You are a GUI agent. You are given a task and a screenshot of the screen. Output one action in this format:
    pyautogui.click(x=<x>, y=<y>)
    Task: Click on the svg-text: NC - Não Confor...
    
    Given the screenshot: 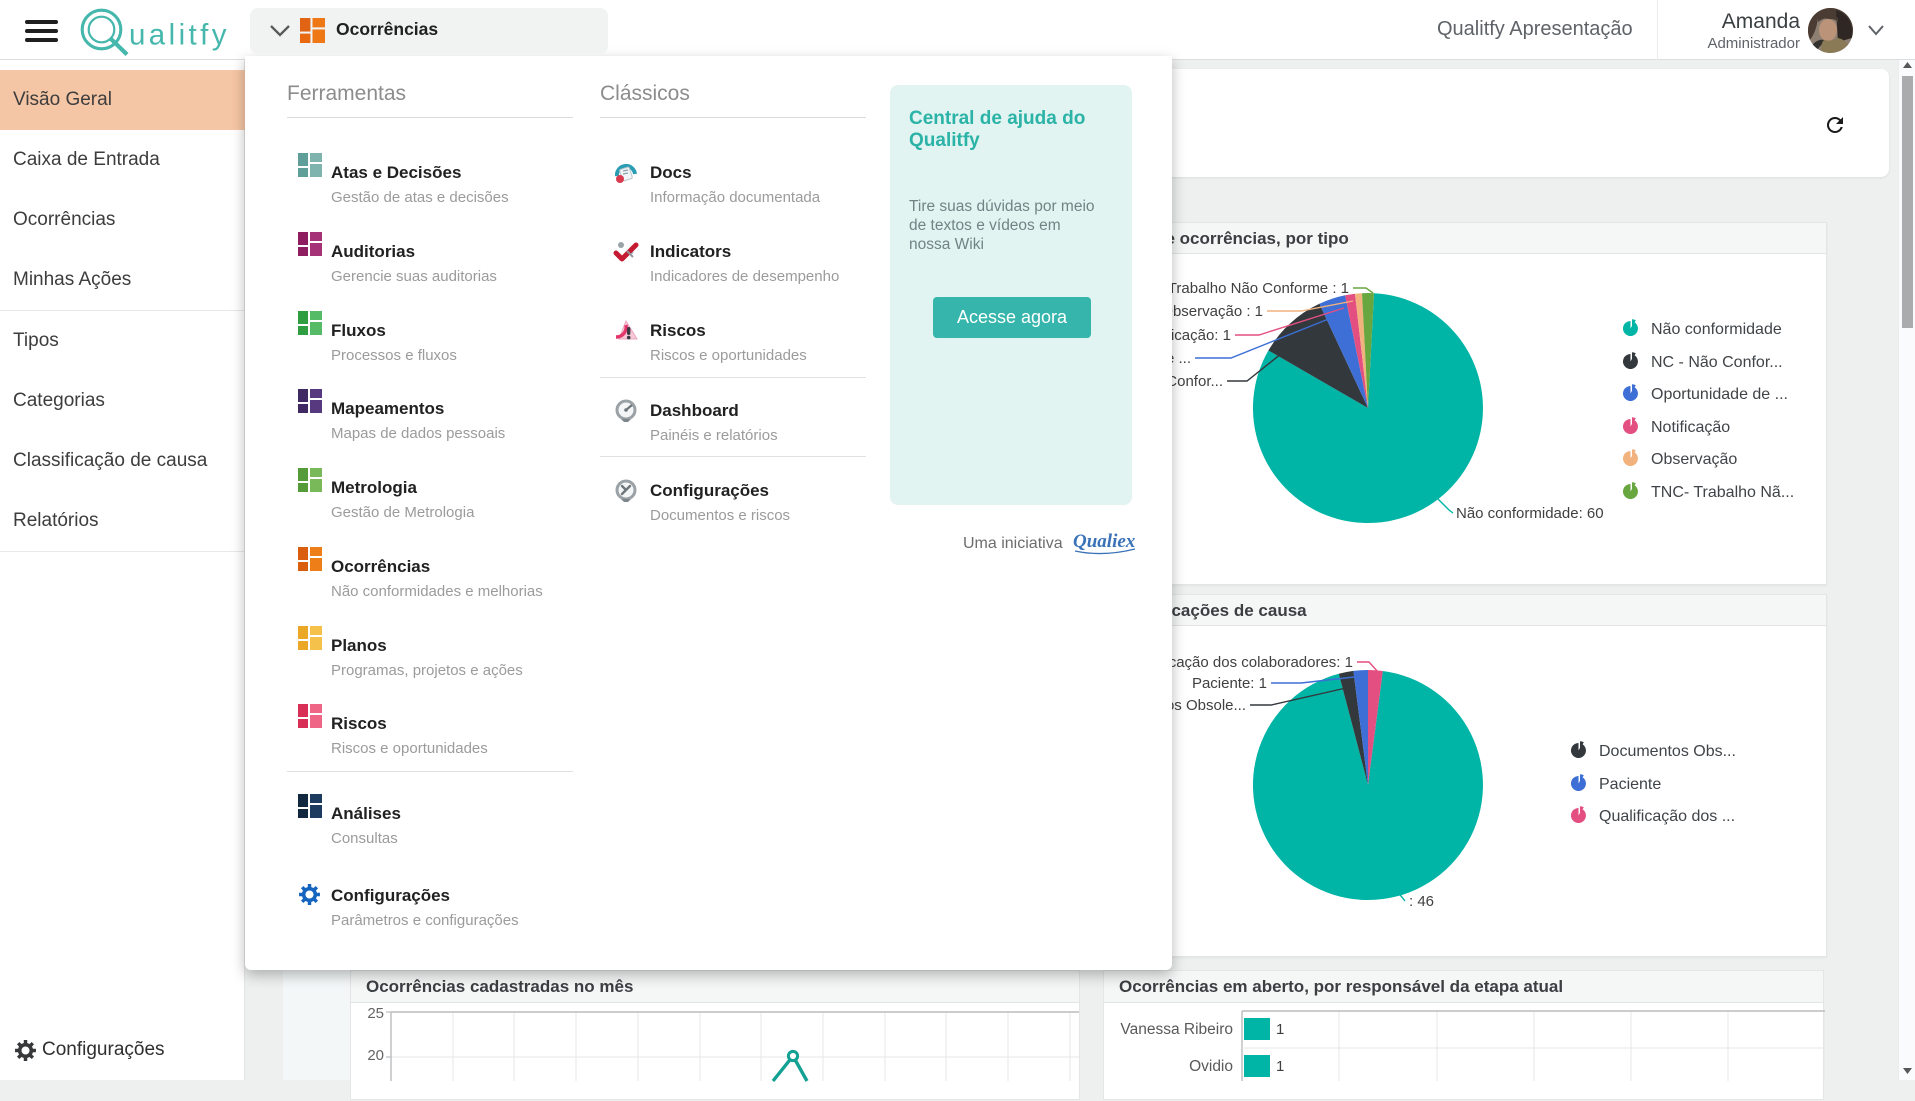 What is the action you would take?
    pyautogui.click(x=1717, y=362)
    